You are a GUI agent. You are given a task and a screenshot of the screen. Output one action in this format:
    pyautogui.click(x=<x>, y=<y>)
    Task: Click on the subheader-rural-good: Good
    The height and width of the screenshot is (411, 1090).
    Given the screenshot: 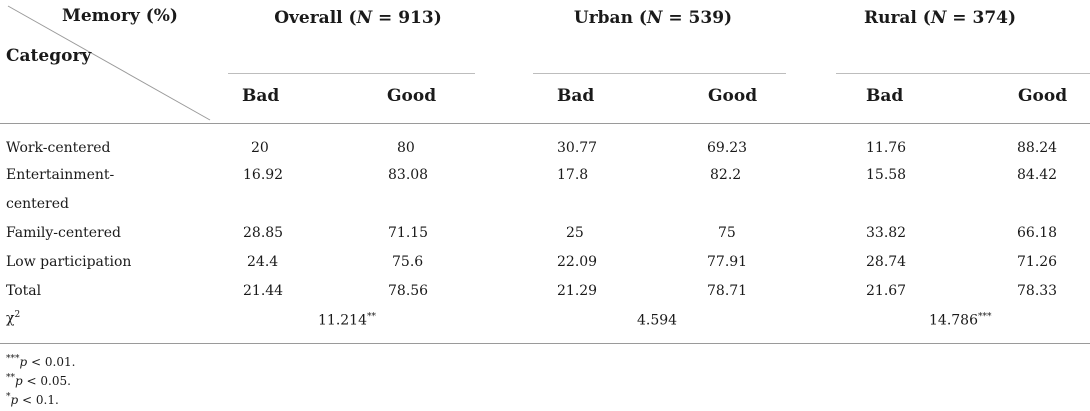 What is the action you would take?
    pyautogui.click(x=1043, y=96)
    